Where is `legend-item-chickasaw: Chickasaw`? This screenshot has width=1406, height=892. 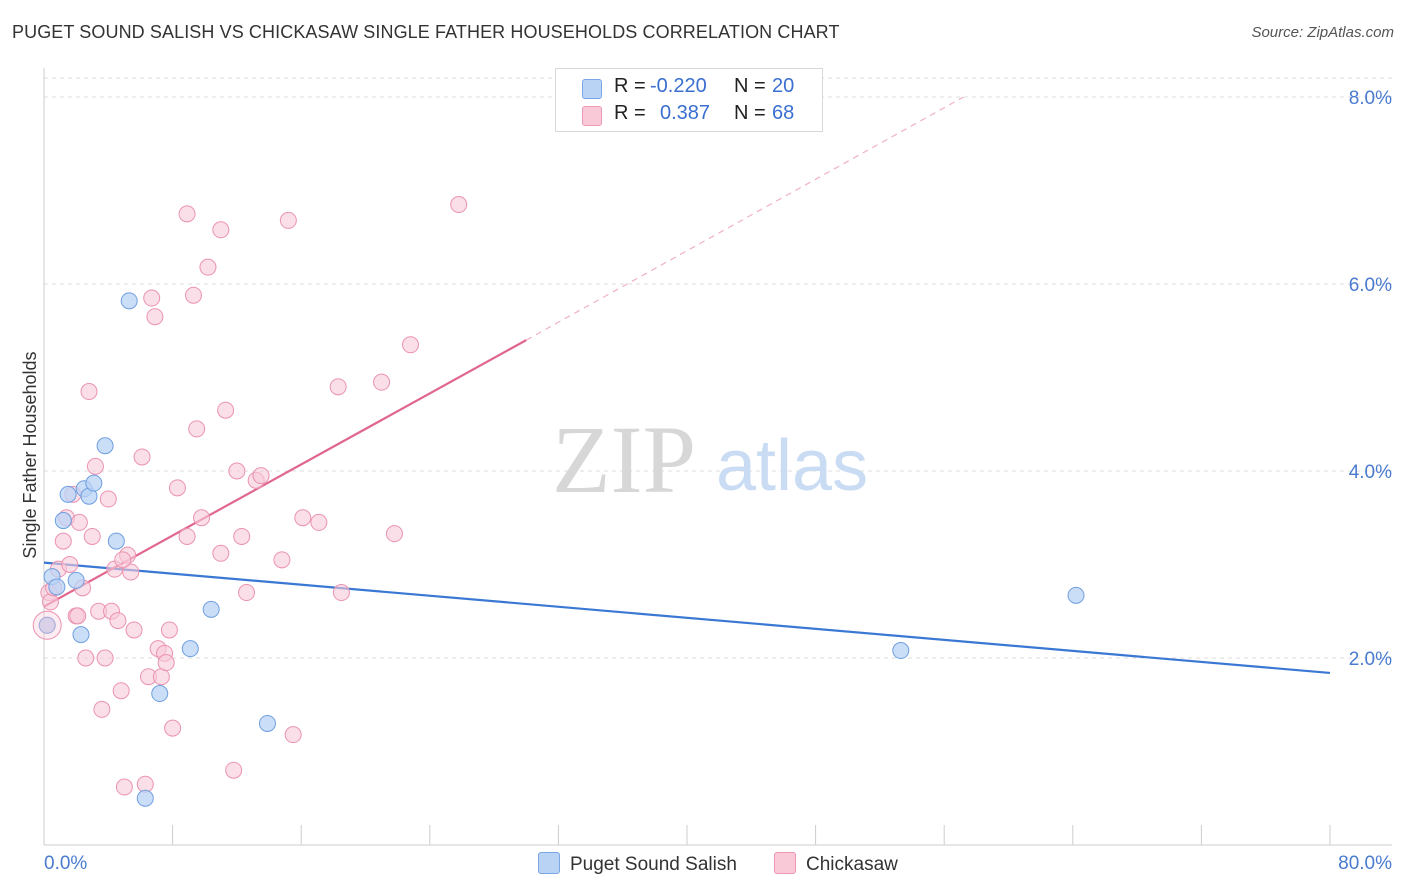
legend-item-chickasaw: Chickasaw is located at coordinates (836, 864).